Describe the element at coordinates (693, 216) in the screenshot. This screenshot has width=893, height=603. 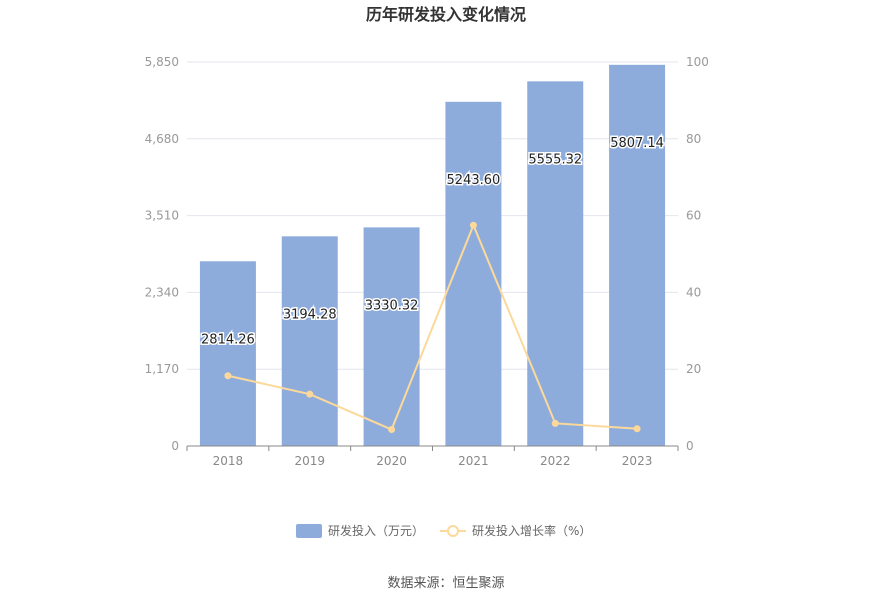
I see `y-right-tick-label: 60` at that location.